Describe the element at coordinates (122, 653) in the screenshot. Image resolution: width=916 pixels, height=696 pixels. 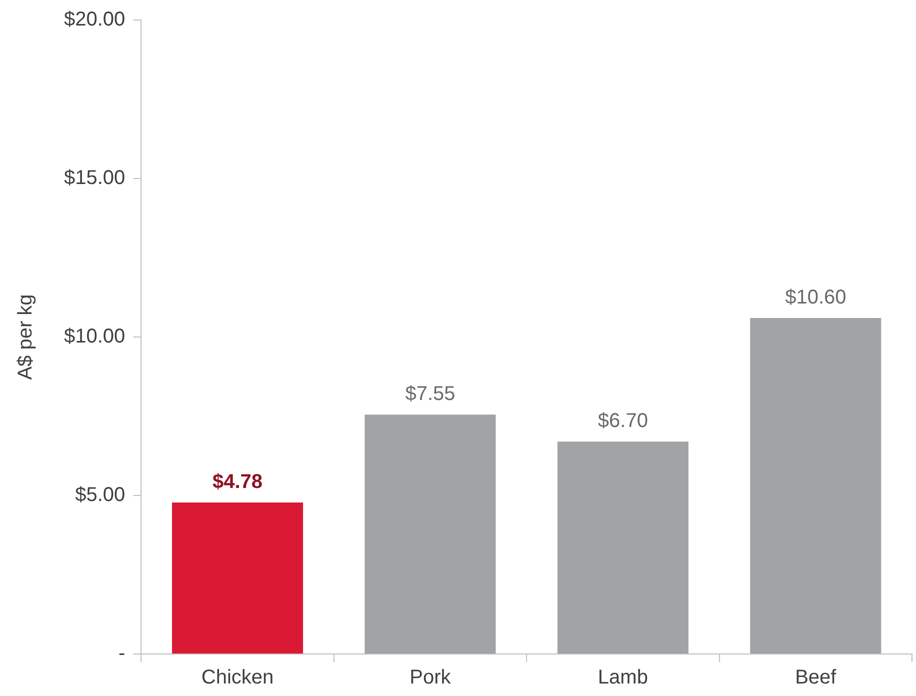
I see `y-tick-label: -` at that location.